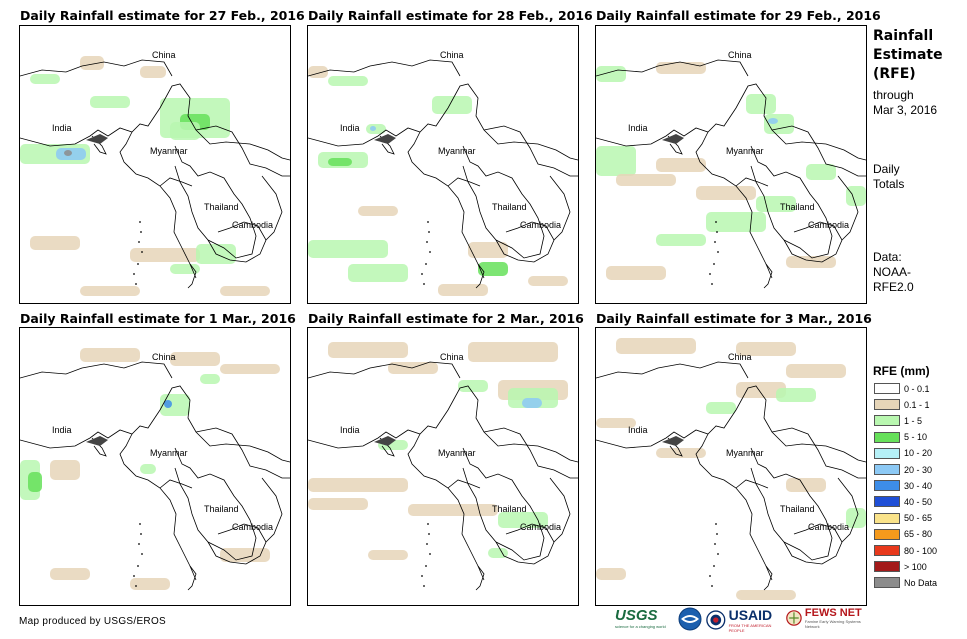 This screenshot has width=967, height=639. What do you see at coordinates (921, 550) in the screenshot?
I see `legend-label: 80 - 100` at bounding box center [921, 550].